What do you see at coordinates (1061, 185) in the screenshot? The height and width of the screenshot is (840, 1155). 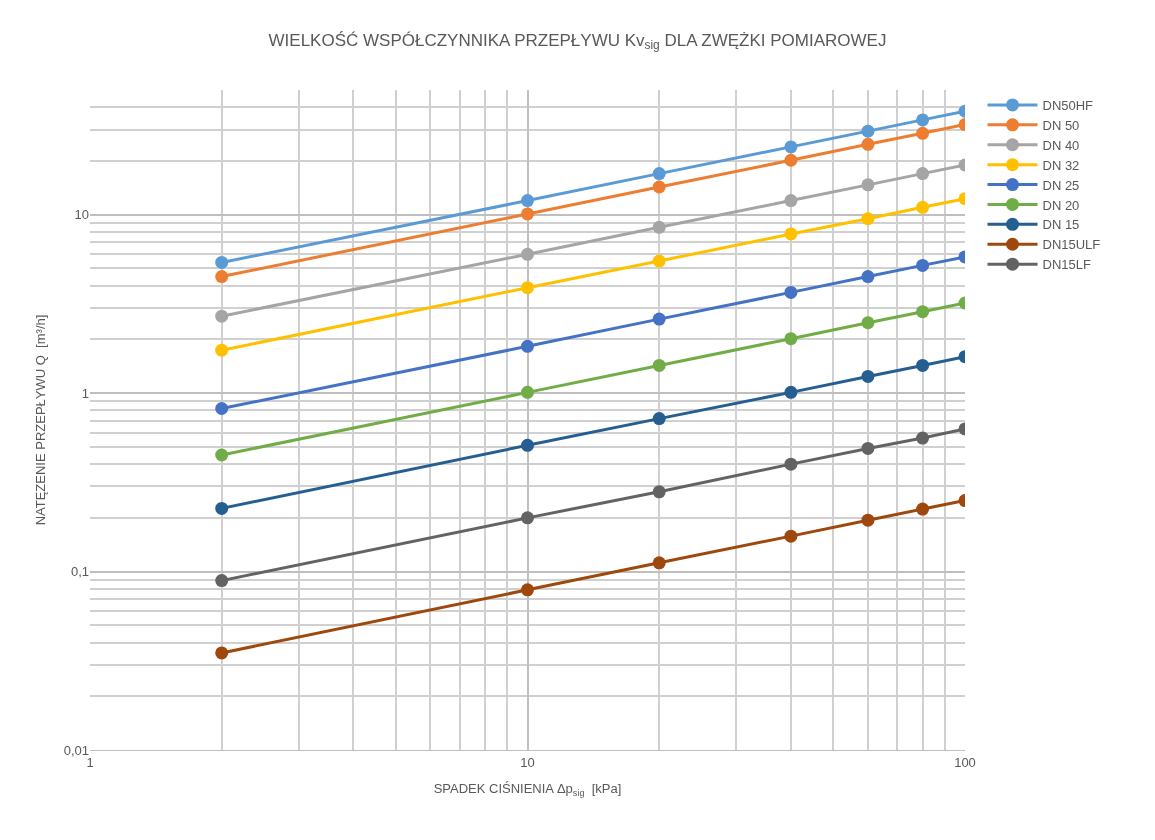 I see `legend-label: DN 25` at bounding box center [1061, 185].